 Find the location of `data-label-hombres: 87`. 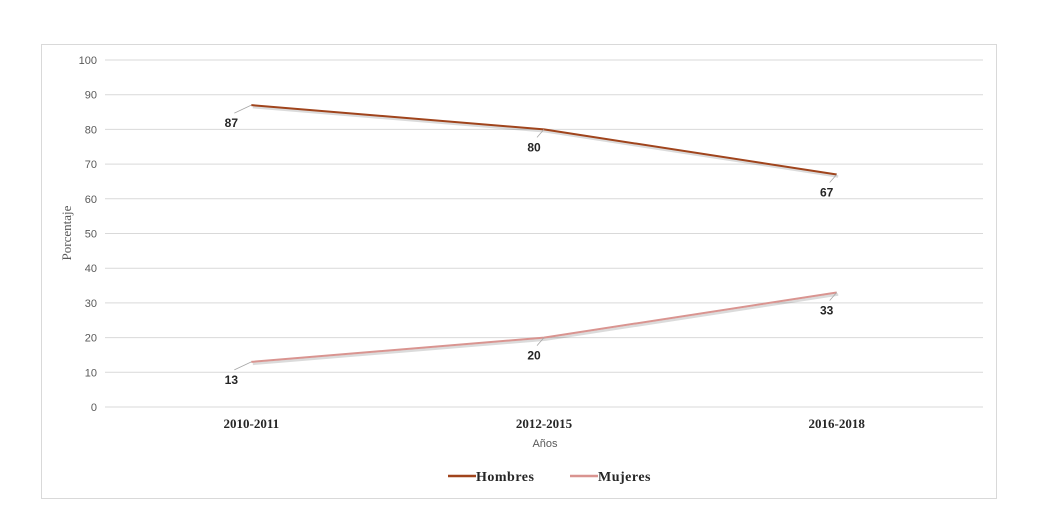

data-label-hombres: 87 is located at coordinates (232, 123).